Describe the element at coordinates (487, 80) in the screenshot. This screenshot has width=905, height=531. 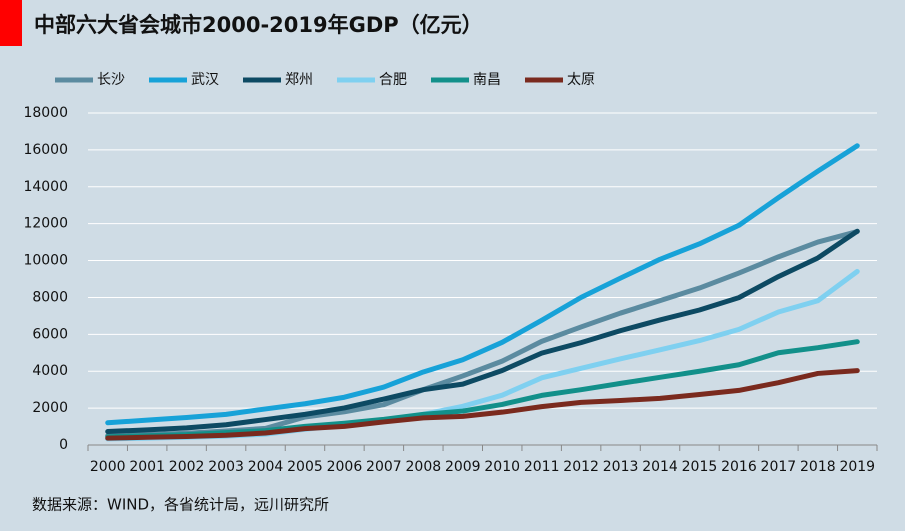
I see `legend-label: 南昌` at that location.